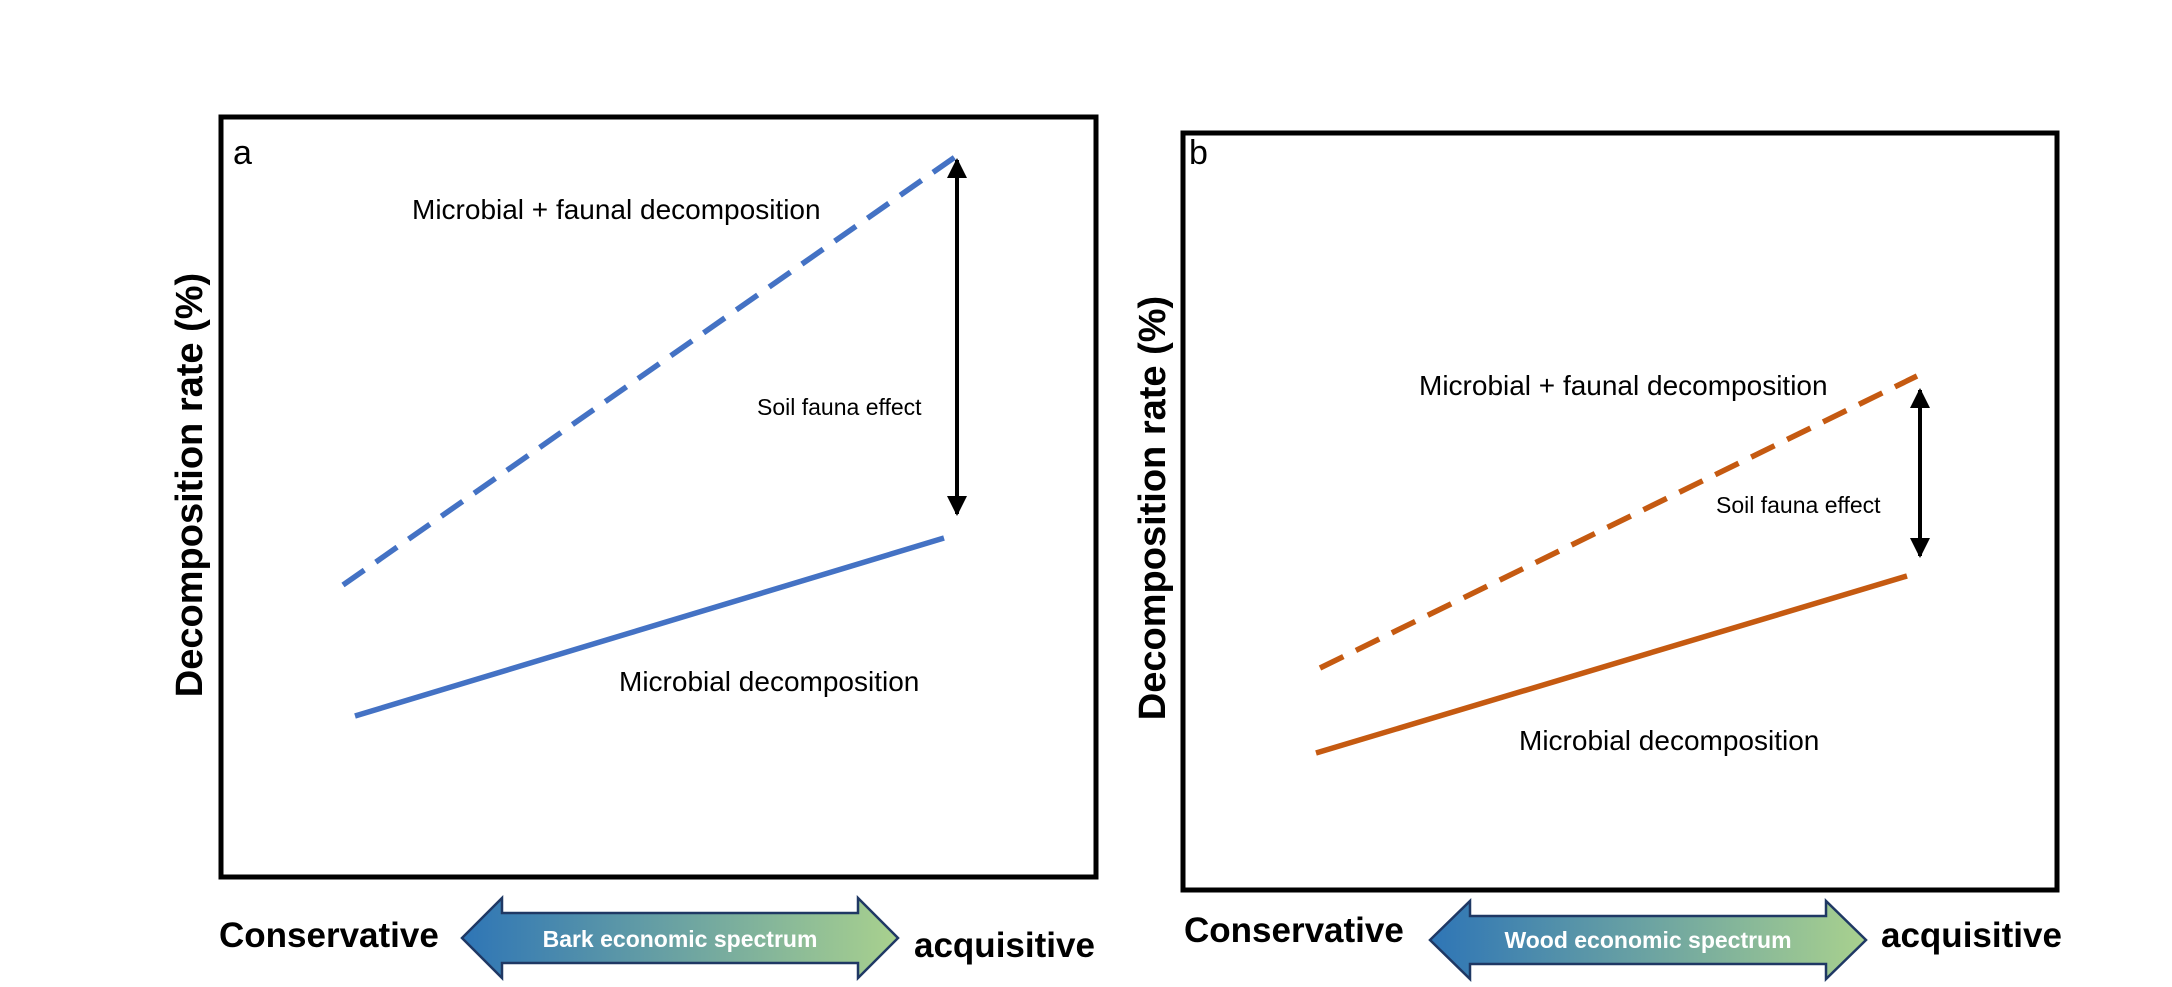 The width and height of the screenshot is (2172, 987). Describe the element at coordinates (1198, 153) in the screenshot. I see `panel-b-letter: b` at that location.